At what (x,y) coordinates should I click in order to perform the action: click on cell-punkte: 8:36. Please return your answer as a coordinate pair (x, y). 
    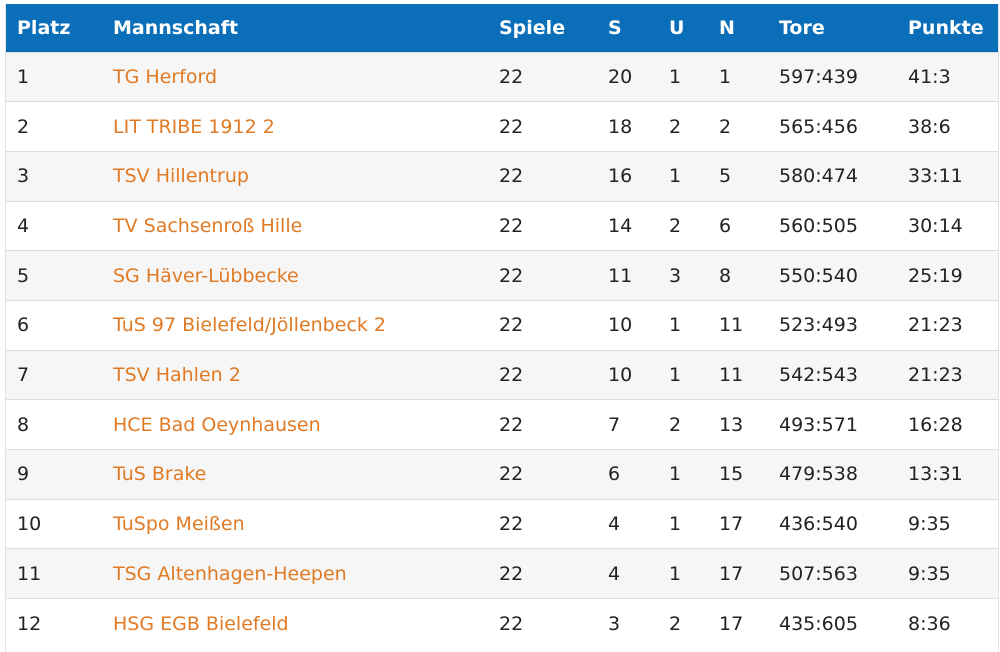
    Looking at the image, I should click on (929, 623).